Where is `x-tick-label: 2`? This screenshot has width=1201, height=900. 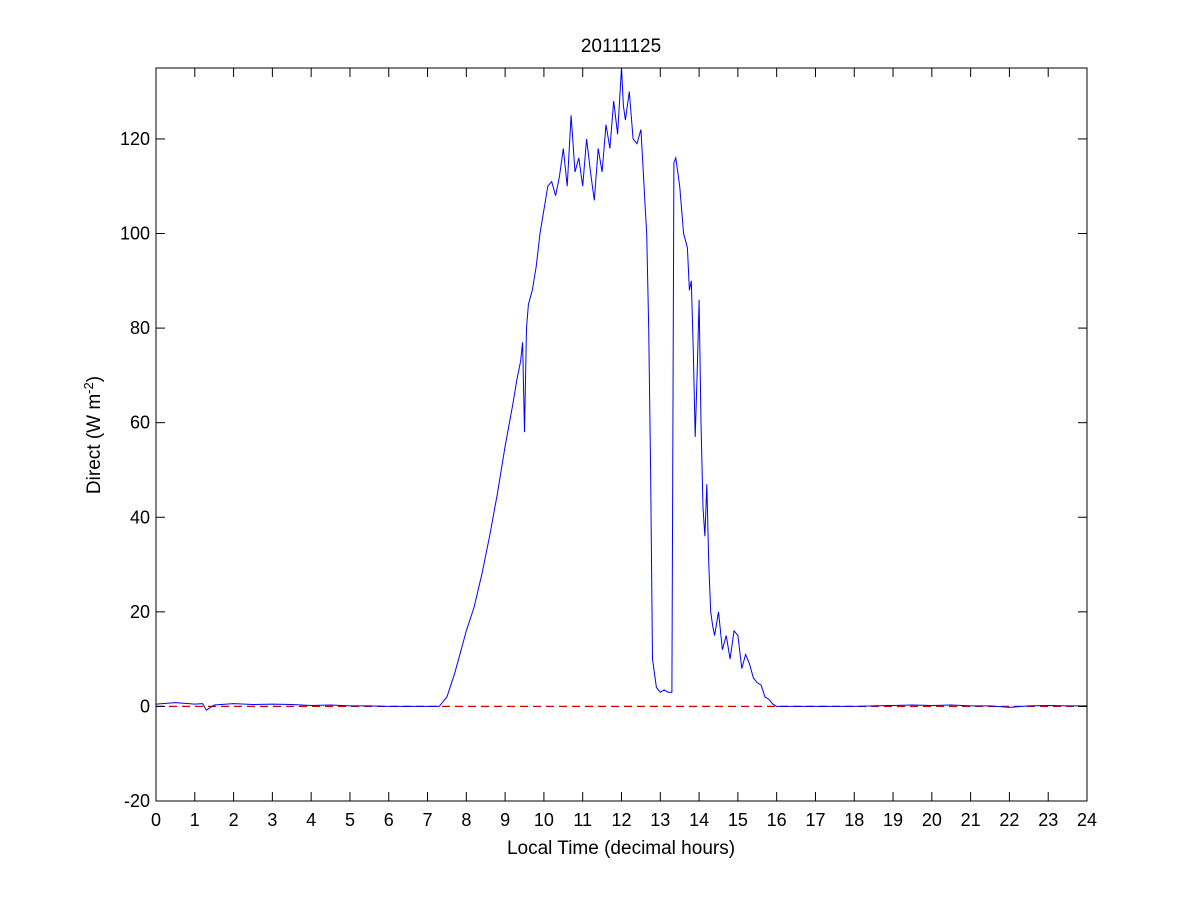 x-tick-label: 2 is located at coordinates (234, 820).